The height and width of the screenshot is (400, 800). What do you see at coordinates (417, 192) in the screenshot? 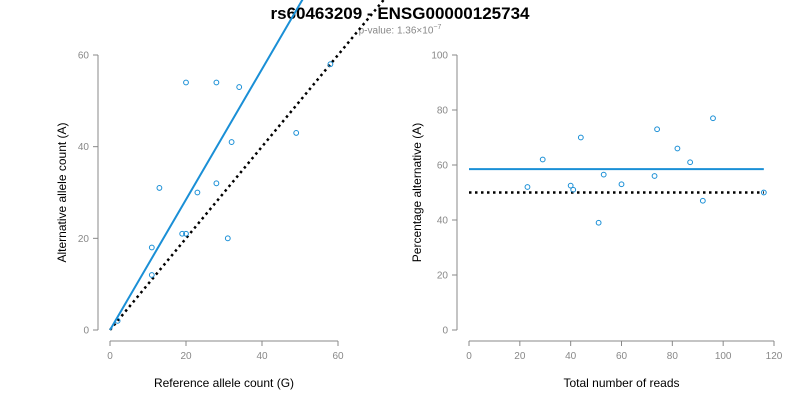
I see `y-axis-title: Percentage alternative (A)` at bounding box center [417, 192].